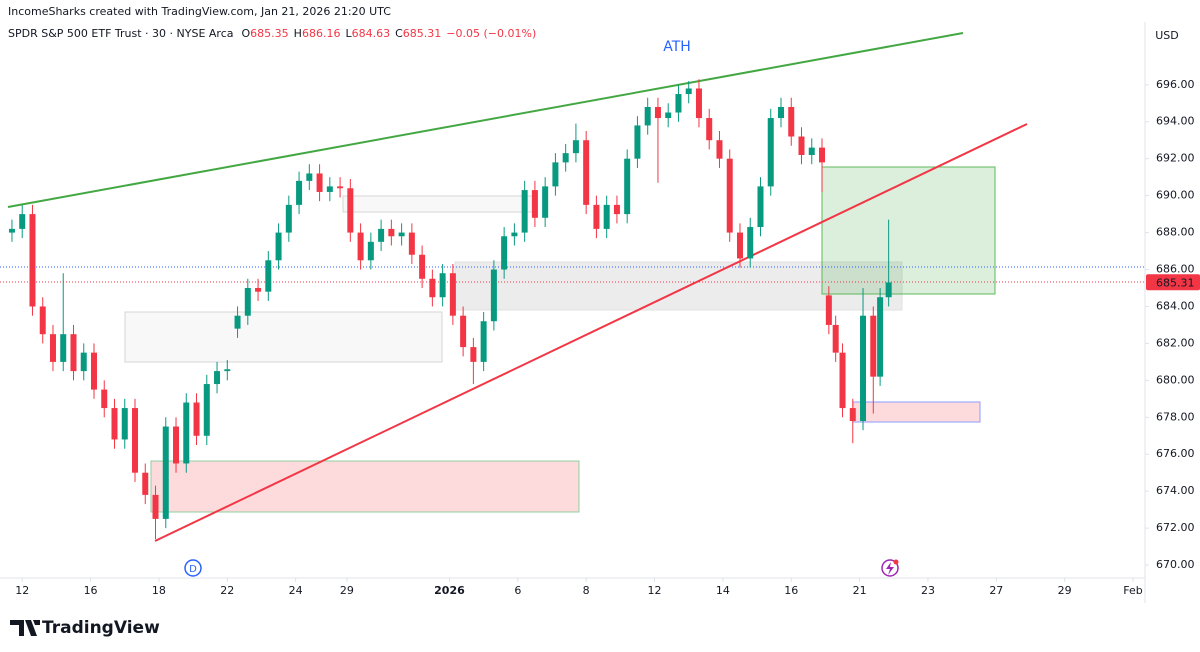 Image resolution: width=1200 pixels, height=652 pixels. Describe the element at coordinates (121, 33) in the screenshot. I see `symbol: SPDR S&P 500 ETF Trust · 30 · NYSE Arca` at that location.